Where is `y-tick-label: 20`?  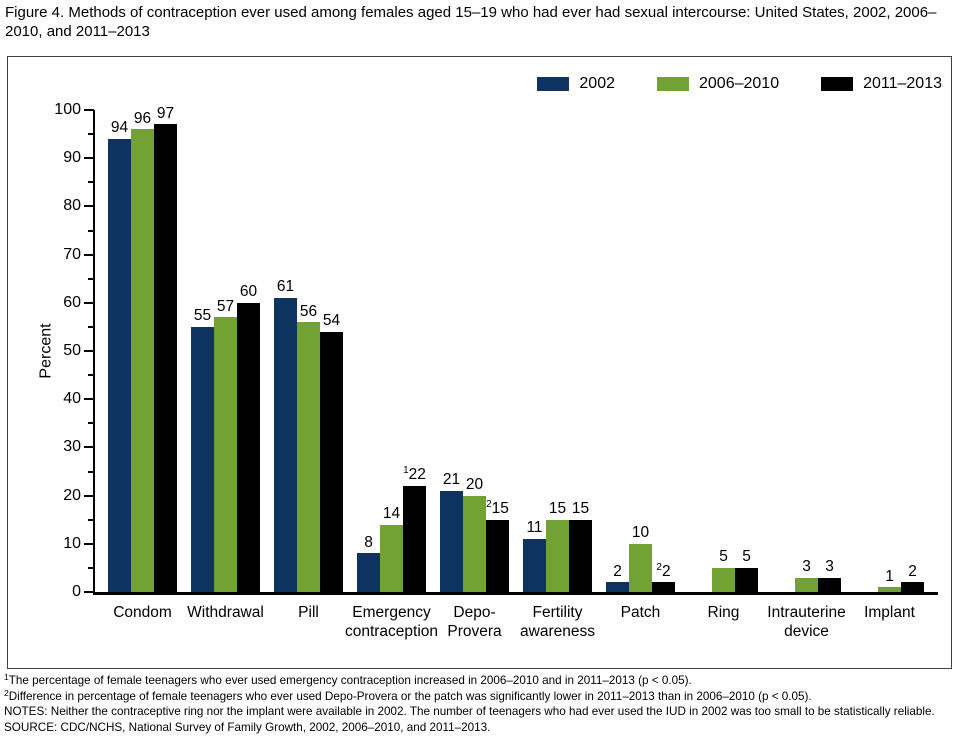 y-tick-label: 20 is located at coordinates (72, 495).